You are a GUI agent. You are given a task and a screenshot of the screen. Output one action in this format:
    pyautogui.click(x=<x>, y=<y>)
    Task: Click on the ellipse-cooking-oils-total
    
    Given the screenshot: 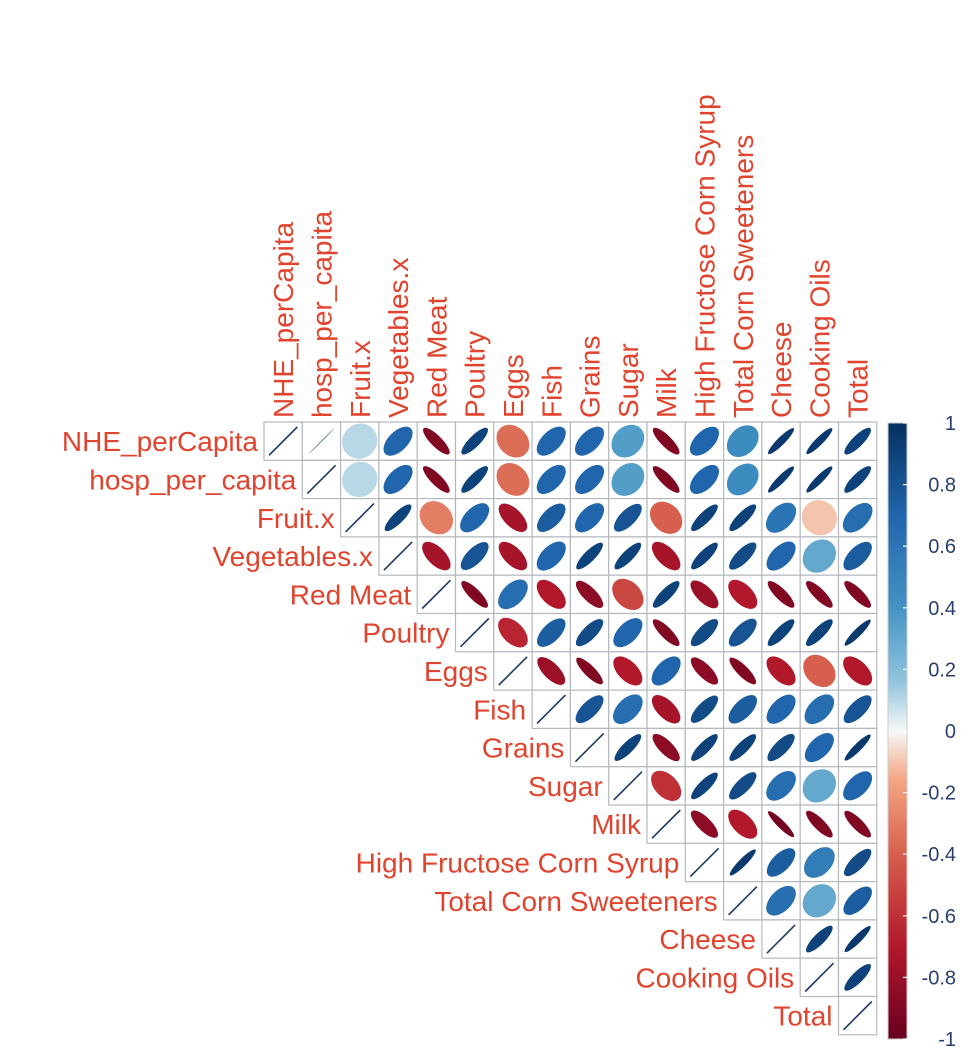 What is the action you would take?
    pyautogui.click(x=857, y=977)
    